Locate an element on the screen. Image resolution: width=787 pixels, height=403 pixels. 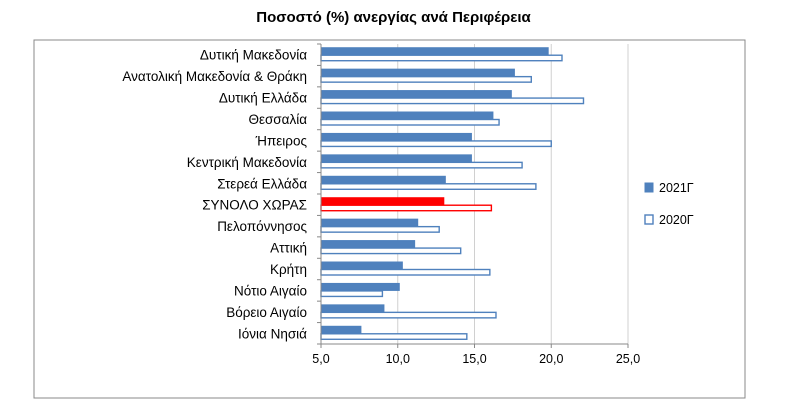
legend-label: 2020Γ is located at coordinates (676, 220).